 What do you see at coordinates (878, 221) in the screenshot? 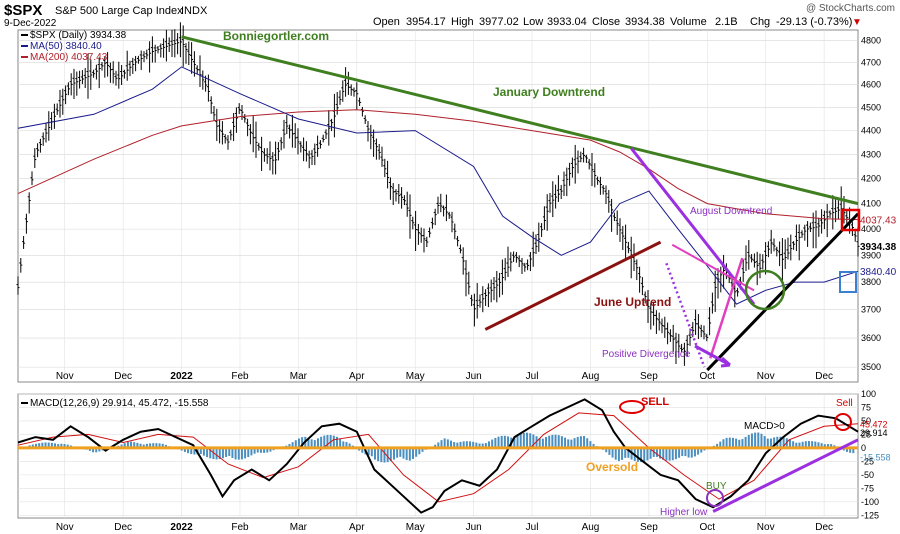
I see `price-right-label: 4037.43` at bounding box center [878, 221].